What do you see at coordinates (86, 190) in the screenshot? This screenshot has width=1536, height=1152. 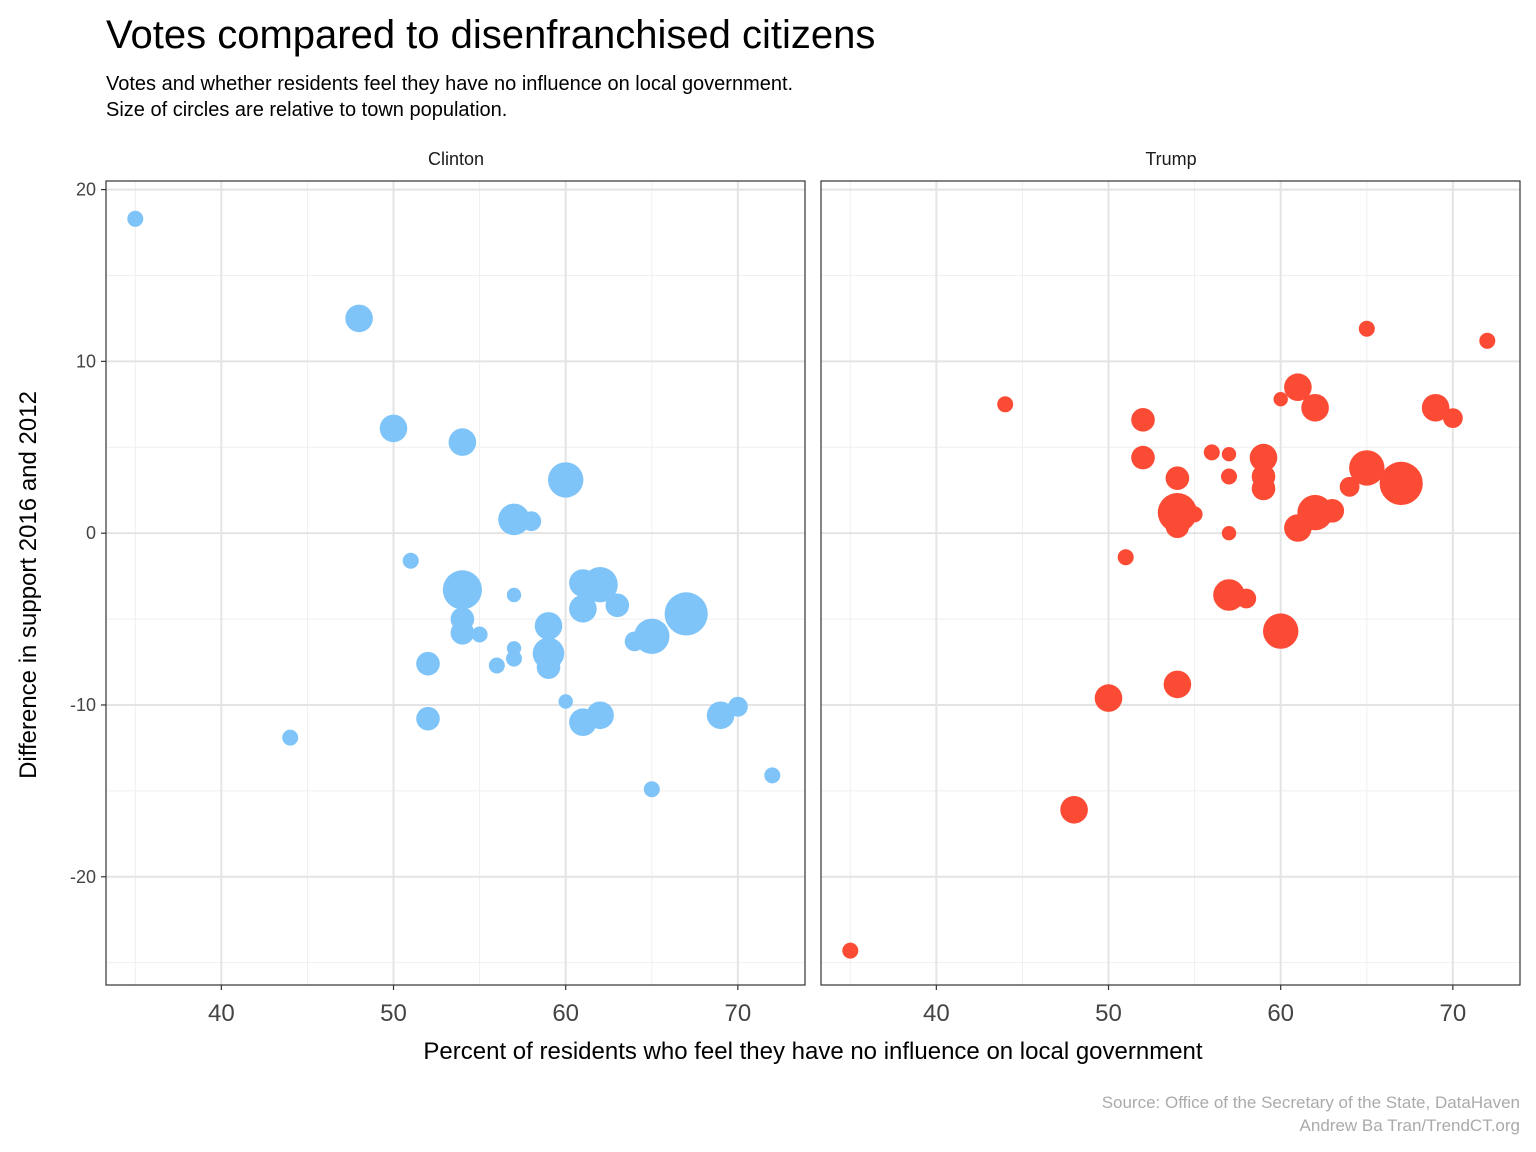 I see `y-tick-label: 20` at bounding box center [86, 190].